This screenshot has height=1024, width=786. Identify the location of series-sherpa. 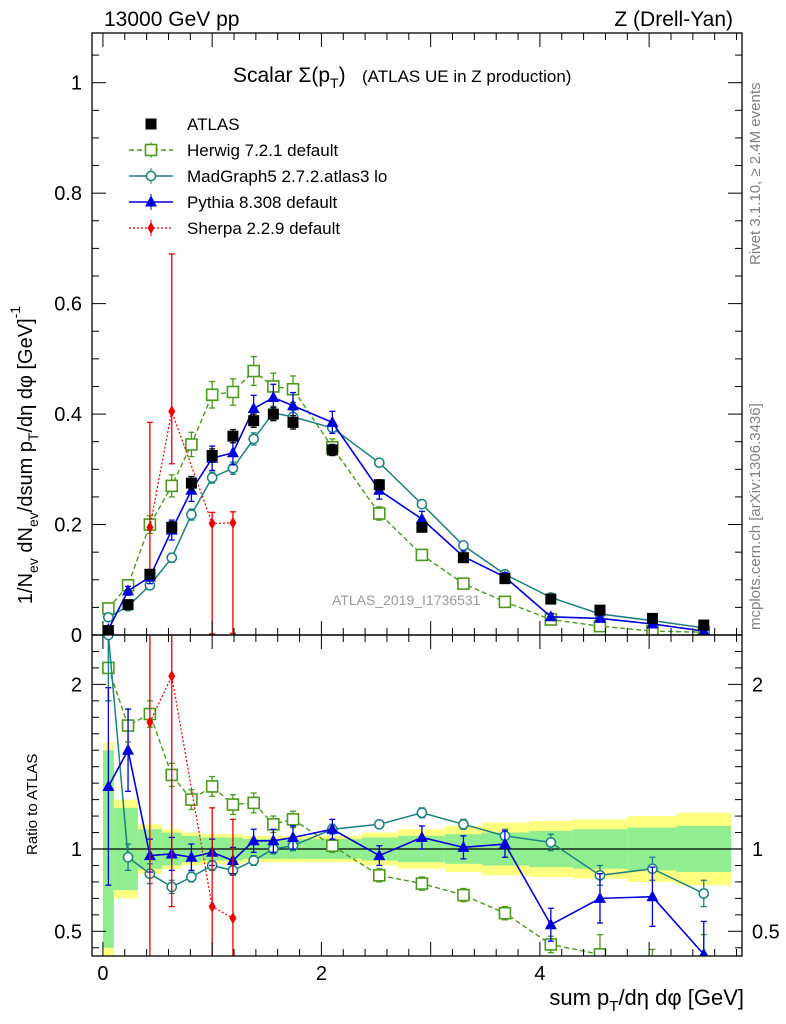
(191, 444).